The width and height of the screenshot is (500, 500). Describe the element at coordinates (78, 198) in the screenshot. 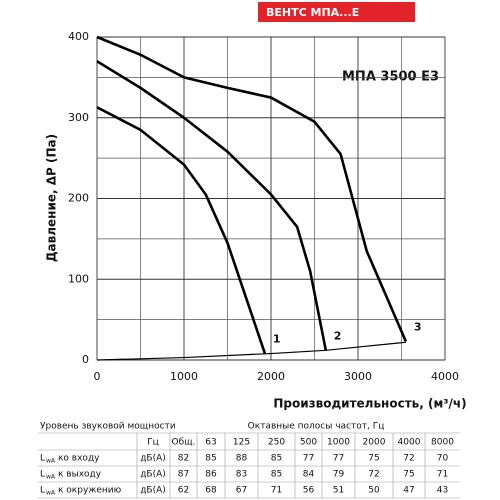

I see `y-tick-label: 200` at that location.